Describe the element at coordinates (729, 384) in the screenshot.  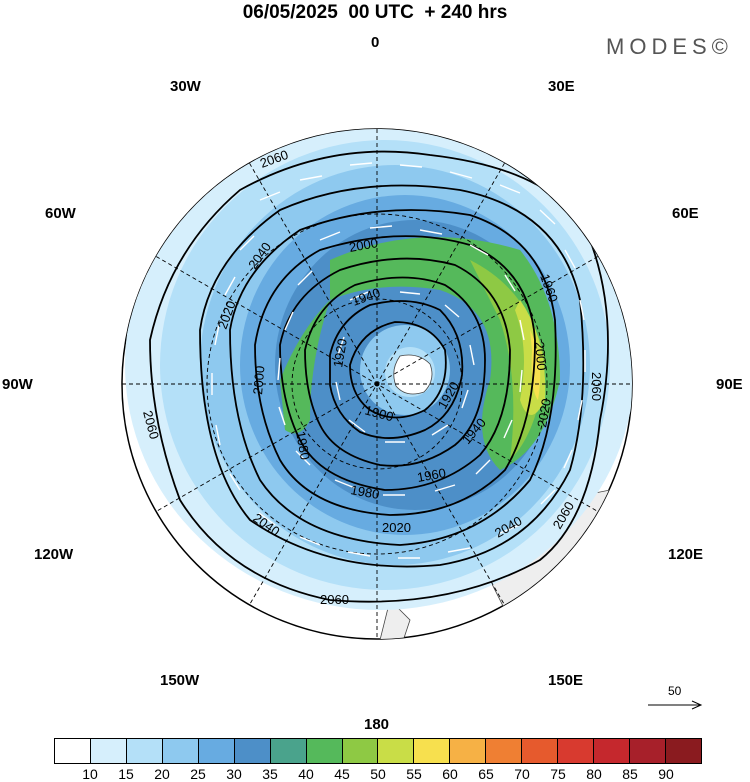
I see `lon-label-90e: 90E` at that location.